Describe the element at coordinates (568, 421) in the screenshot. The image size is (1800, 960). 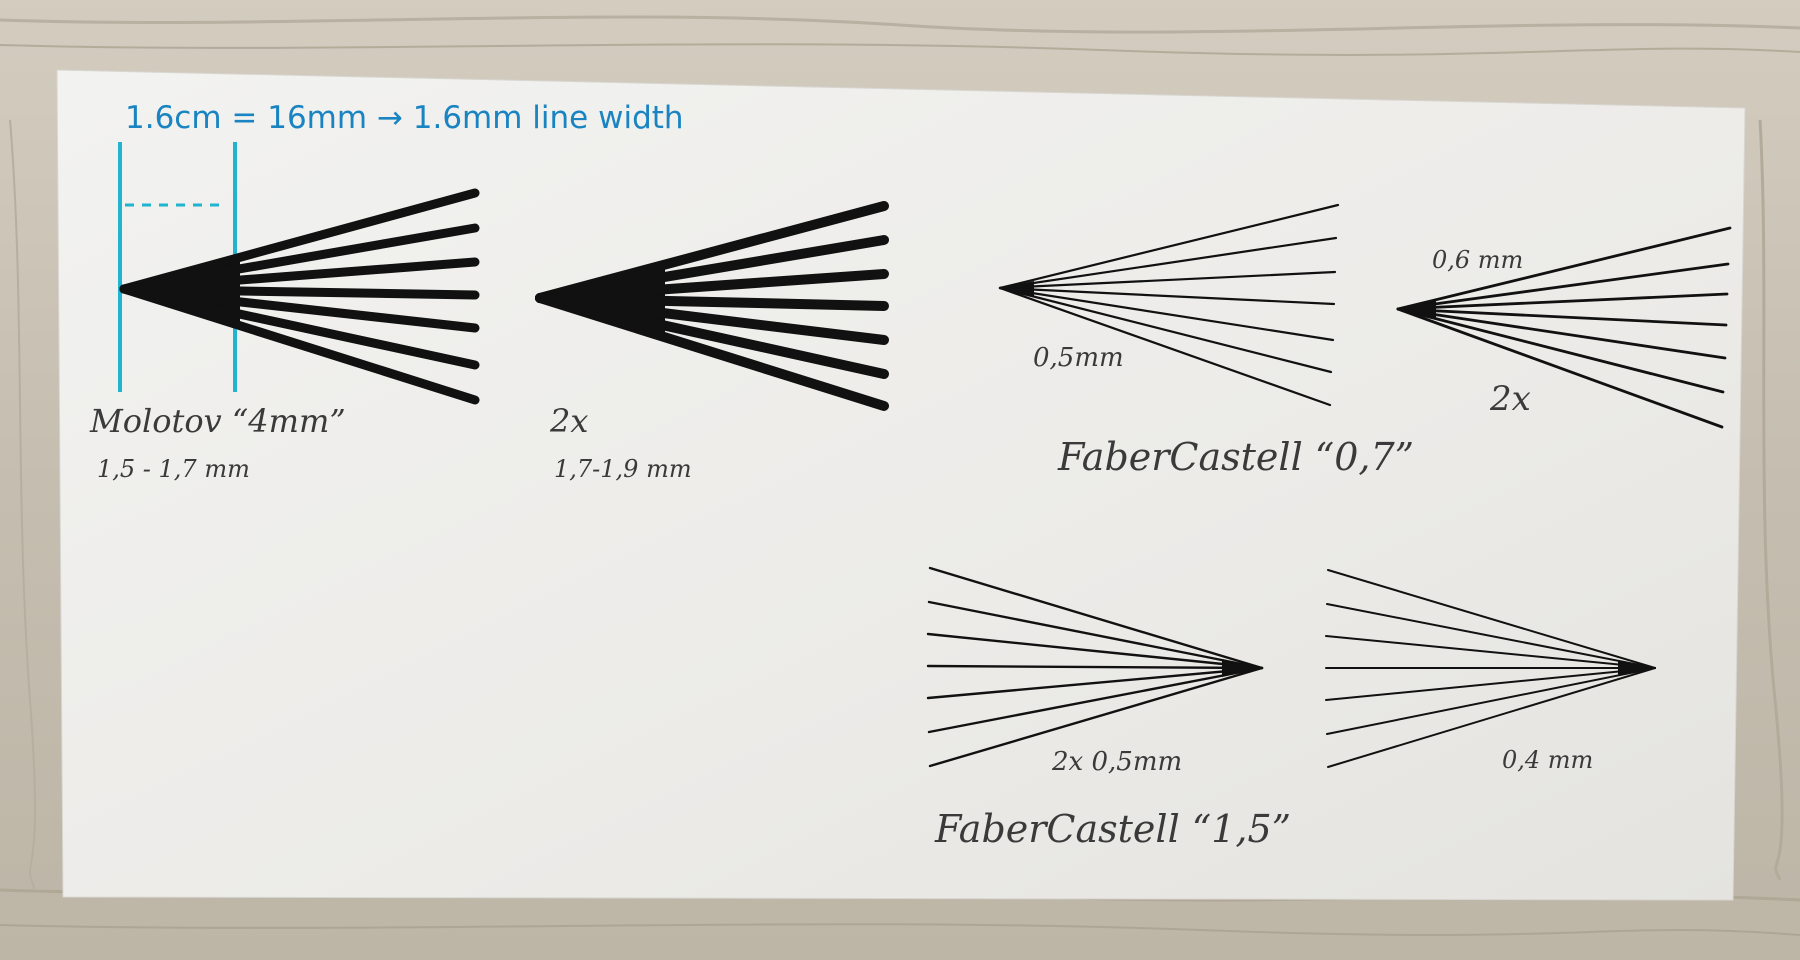
I see `label-molotov-2x: 2x` at that location.